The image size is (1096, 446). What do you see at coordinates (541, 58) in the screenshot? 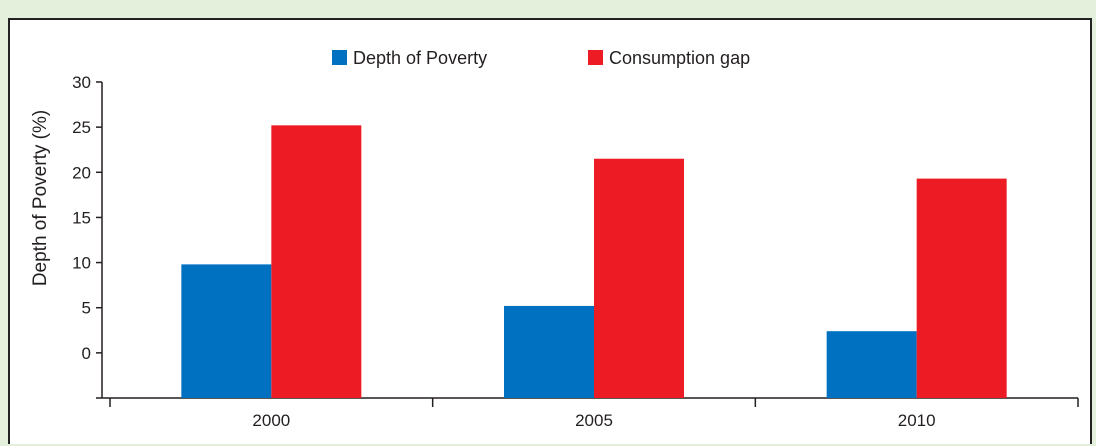
I see `chart-legend: Depth of Poverty Consumption gap` at bounding box center [541, 58].